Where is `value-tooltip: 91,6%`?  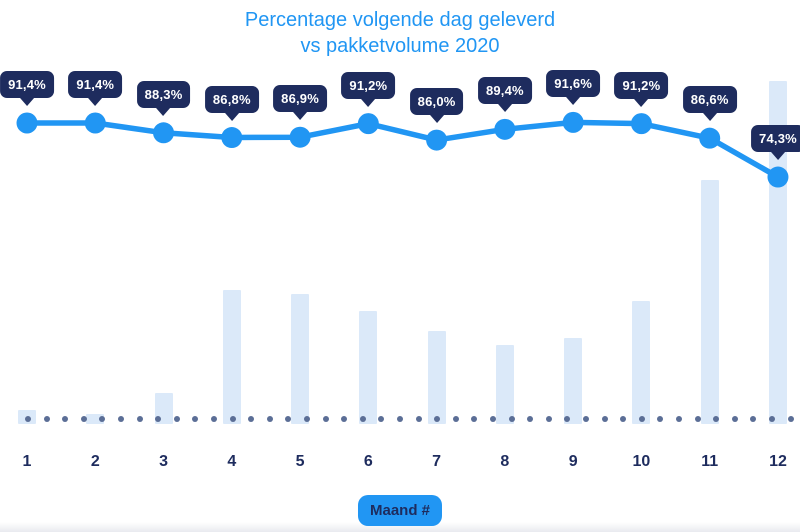 value-tooltip: 91,6% is located at coordinates (573, 84).